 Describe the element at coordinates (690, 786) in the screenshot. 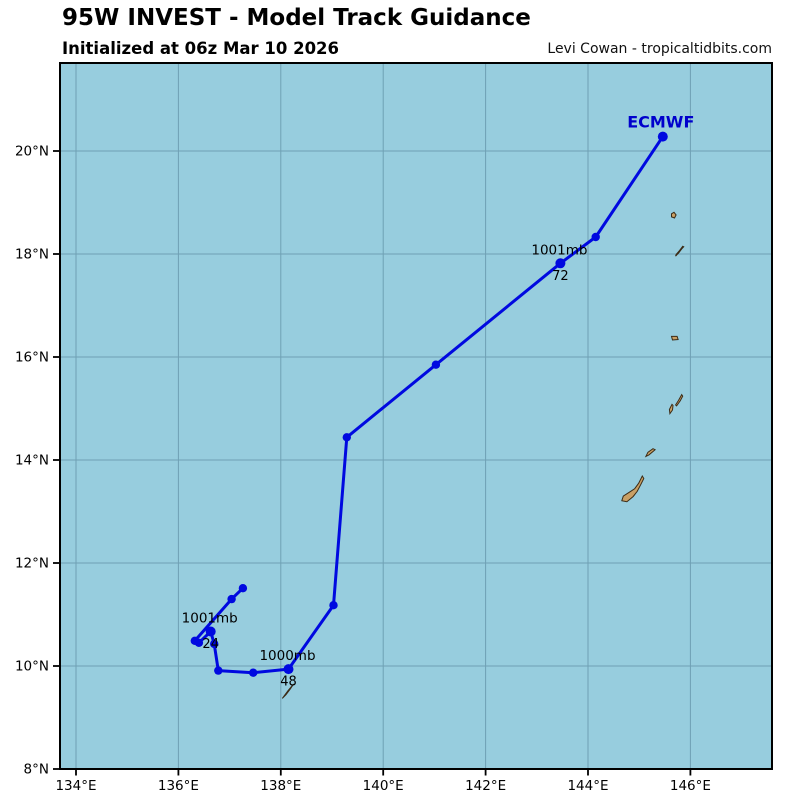

I see `lon-tick-label-146: 146°E` at that location.